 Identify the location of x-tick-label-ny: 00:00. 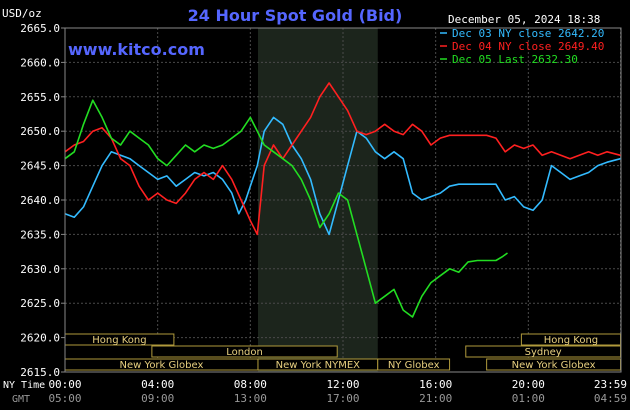
(64, 384).